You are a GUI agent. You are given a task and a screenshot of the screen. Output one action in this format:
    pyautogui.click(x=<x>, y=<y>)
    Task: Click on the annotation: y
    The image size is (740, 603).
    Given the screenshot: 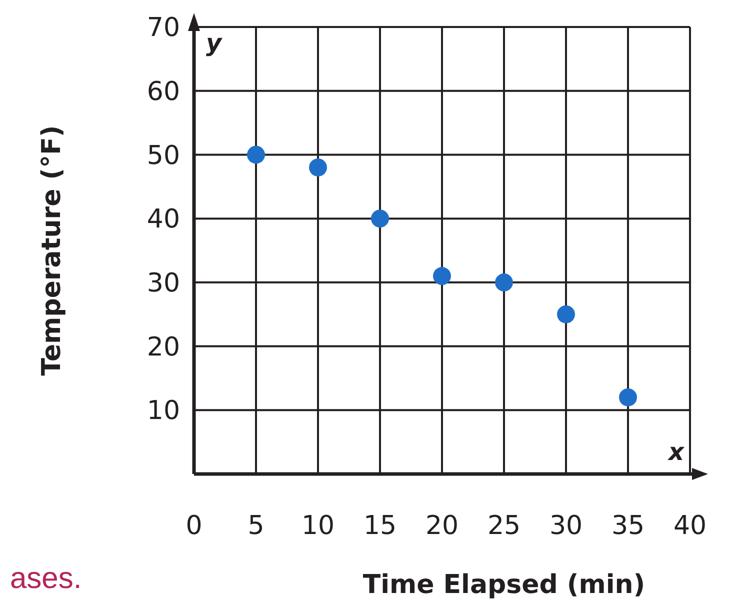 What is the action you would take?
    pyautogui.click(x=214, y=43)
    